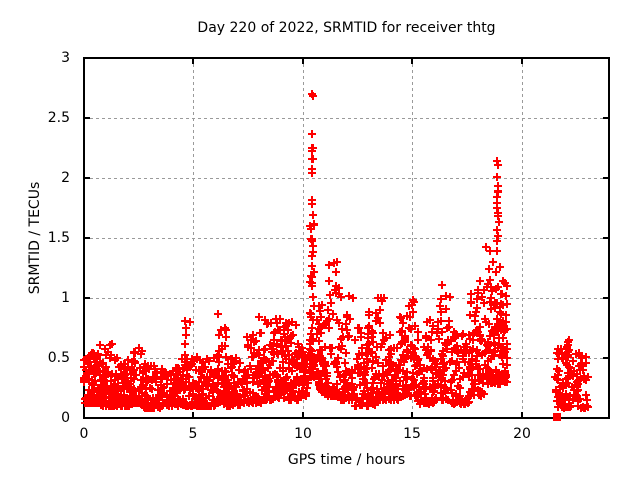  What do you see at coordinates (303, 434) in the screenshot?
I see `x-tick-label: 10` at bounding box center [303, 434].